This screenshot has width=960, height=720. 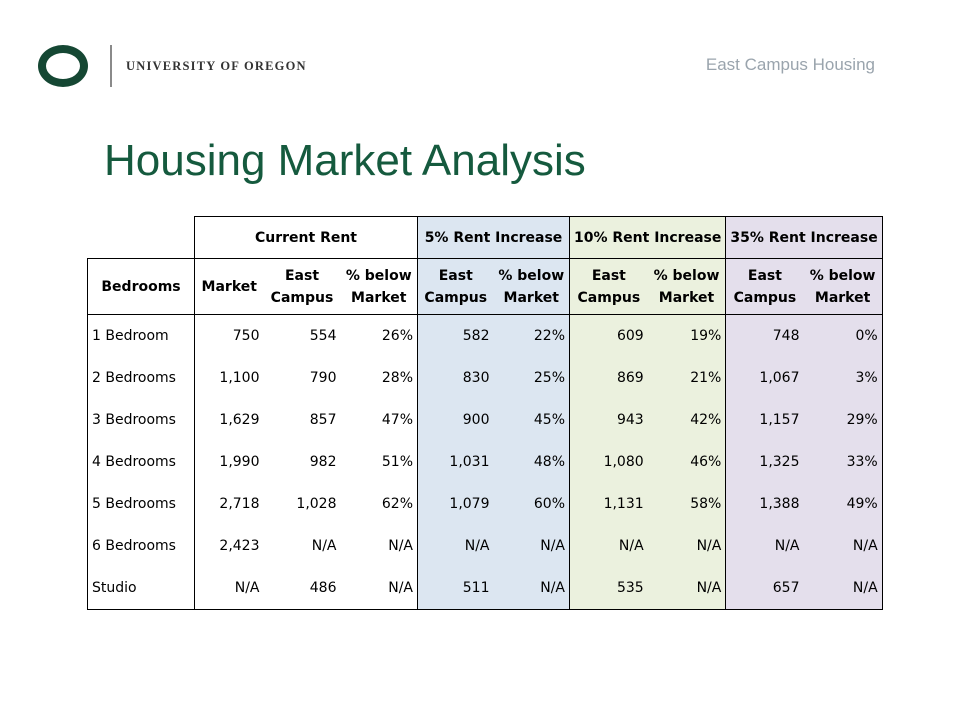 I want to click on cell-bedroom-type: 6 Bedrooms, so click(x=141, y=546).